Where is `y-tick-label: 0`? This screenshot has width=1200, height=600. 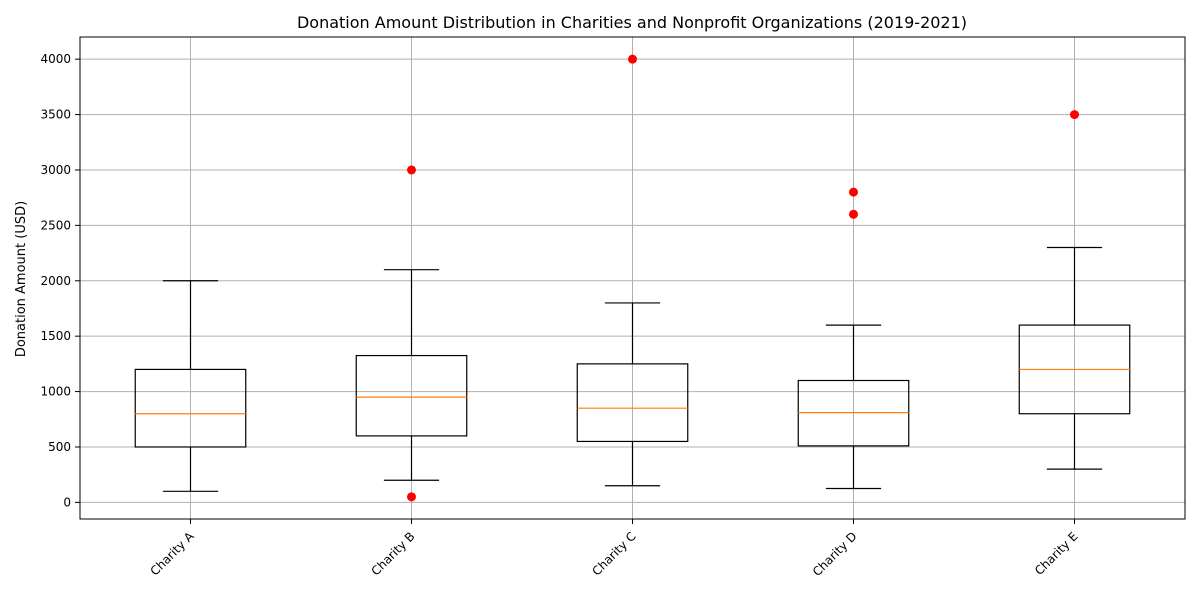
y-tick-label: 0 is located at coordinates (67, 502).